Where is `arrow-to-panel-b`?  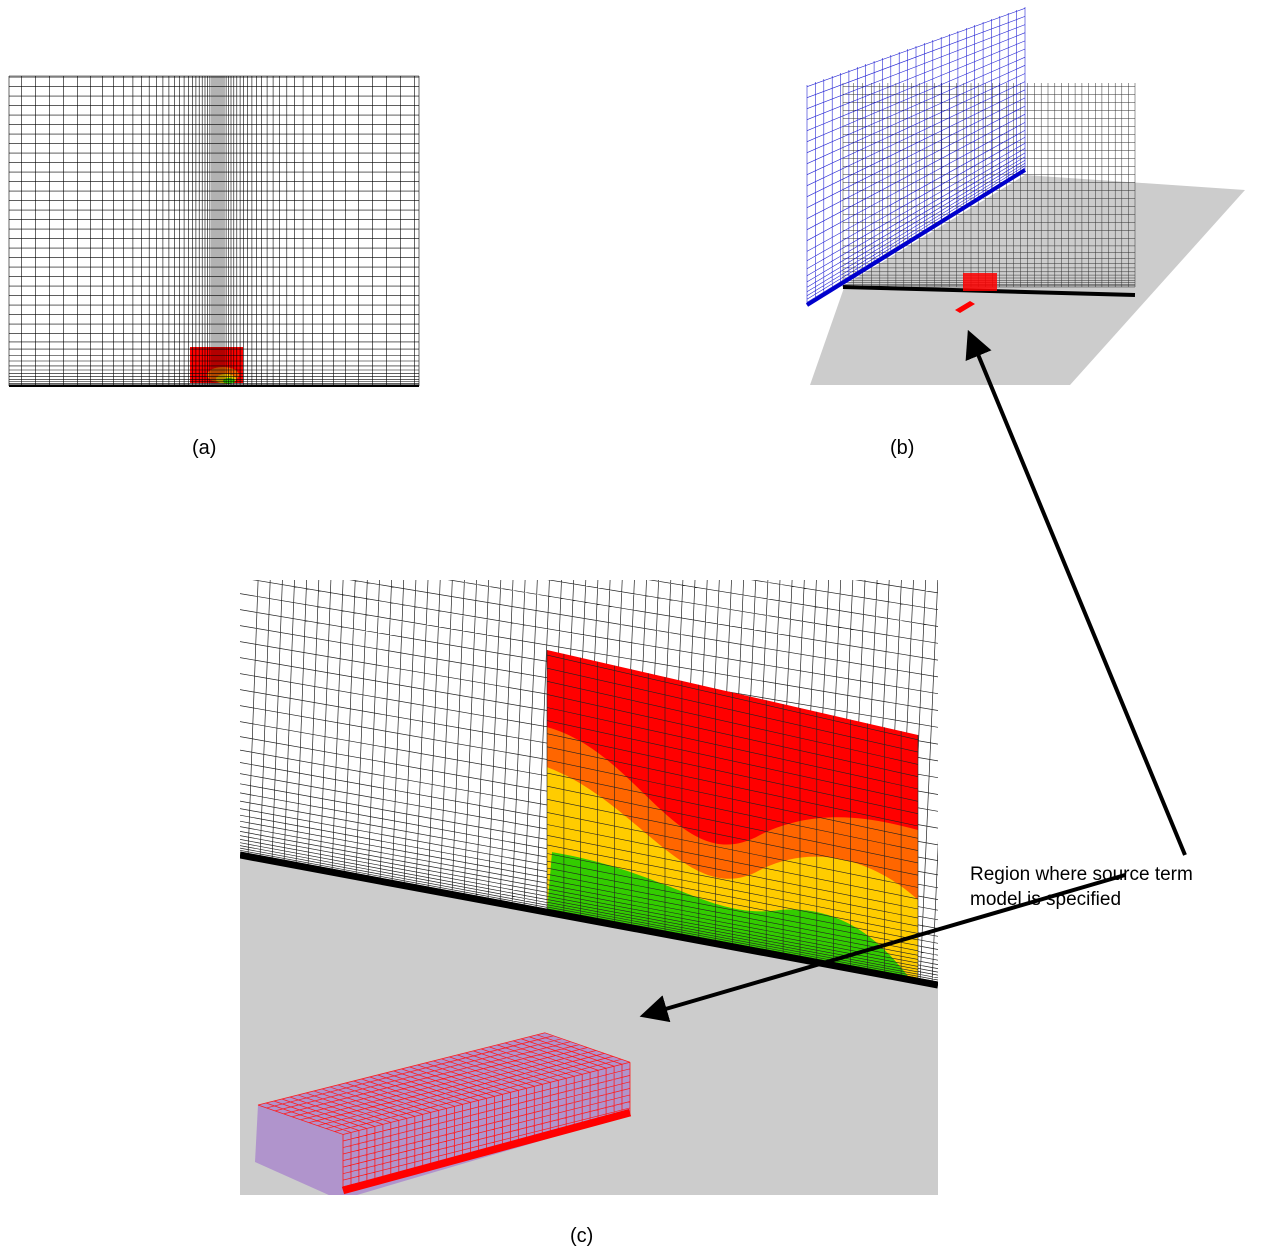 arrow-to-panel-b is located at coordinates (1076, 592).